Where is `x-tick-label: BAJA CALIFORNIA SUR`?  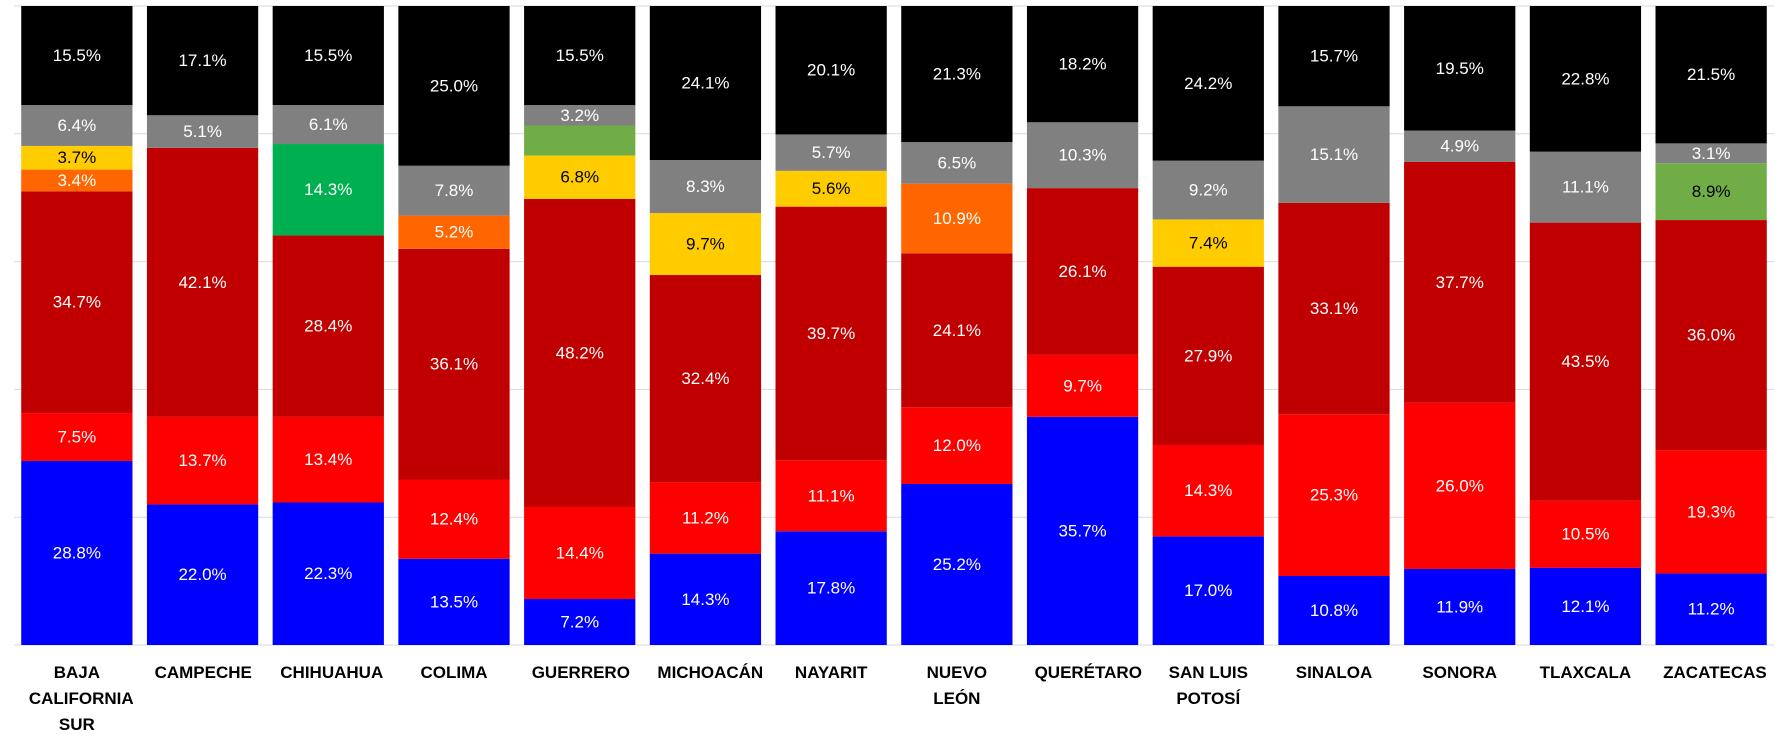 x-tick-label: BAJA CALIFORNIA SUR is located at coordinates (81, 698).